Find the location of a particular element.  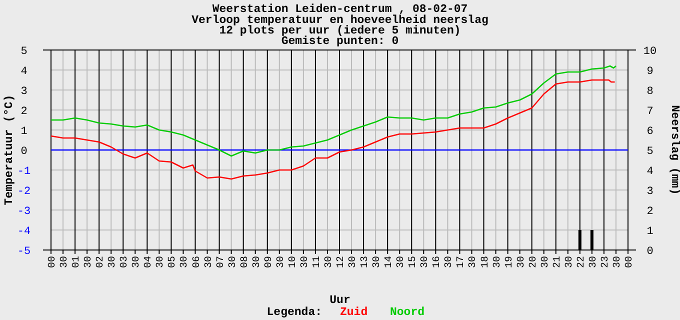

y-tick-label: -4 is located at coordinates (24, 232).